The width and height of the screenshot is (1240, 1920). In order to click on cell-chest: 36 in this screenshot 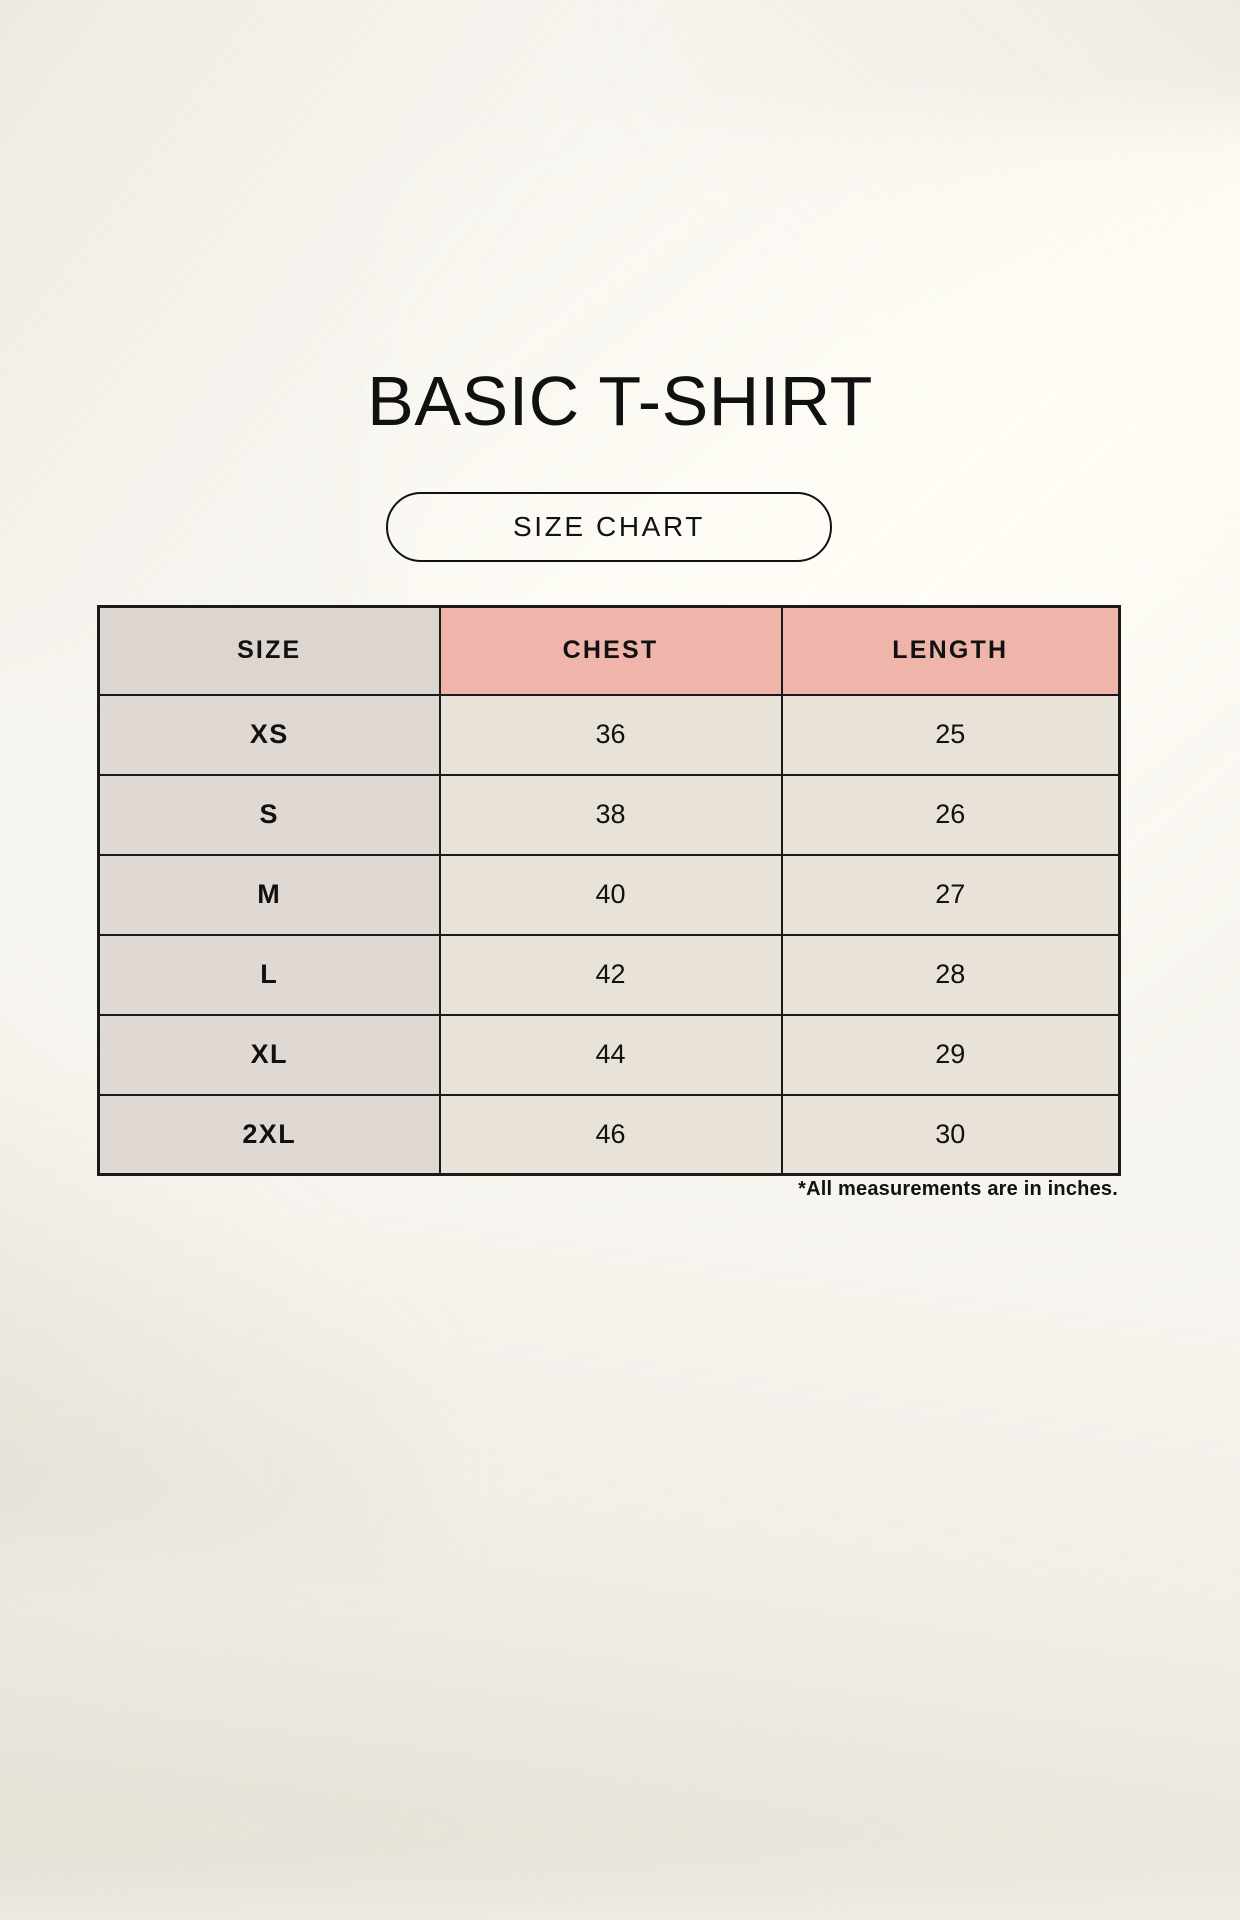, I will do `click(610, 734)`.